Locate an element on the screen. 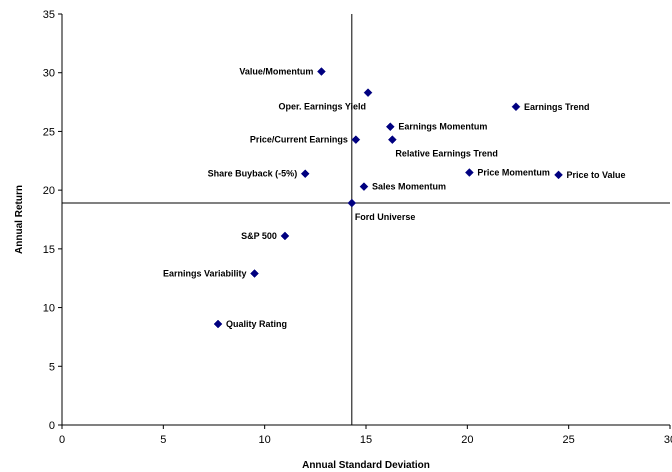  data-label: Earnings Variability is located at coordinates (205, 274).